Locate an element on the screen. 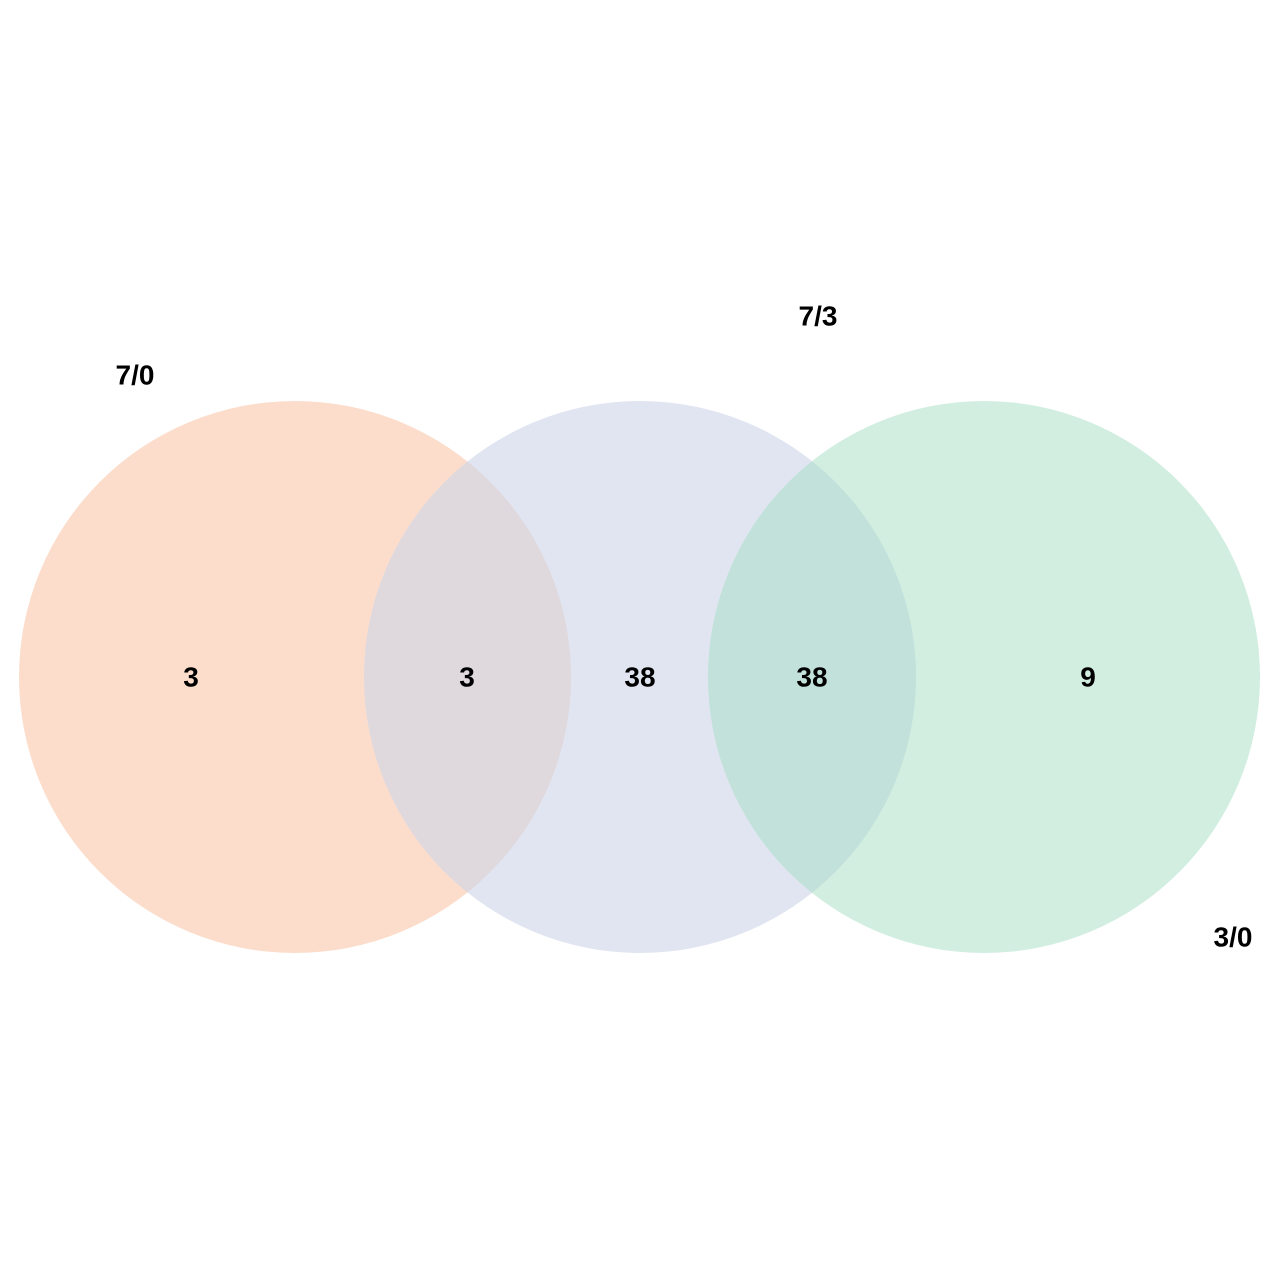 Image resolution: width=1280 pixels, height=1280 pixels. count-only-7-3: 38 is located at coordinates (639, 676).